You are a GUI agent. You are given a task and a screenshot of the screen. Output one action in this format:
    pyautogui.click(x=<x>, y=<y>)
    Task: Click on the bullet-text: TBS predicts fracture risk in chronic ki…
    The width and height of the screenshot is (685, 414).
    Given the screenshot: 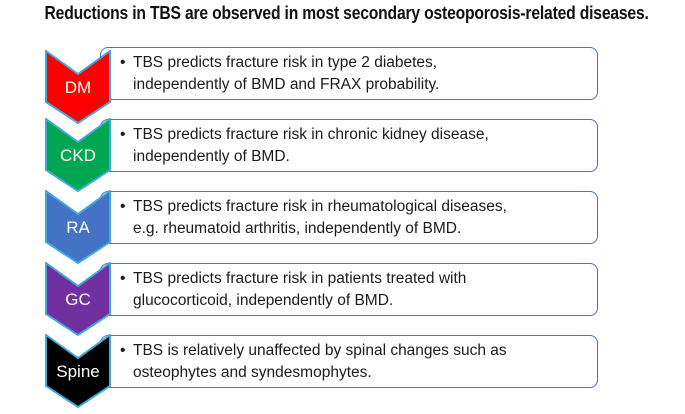 What is the action you would take?
    pyautogui.click(x=311, y=145)
    